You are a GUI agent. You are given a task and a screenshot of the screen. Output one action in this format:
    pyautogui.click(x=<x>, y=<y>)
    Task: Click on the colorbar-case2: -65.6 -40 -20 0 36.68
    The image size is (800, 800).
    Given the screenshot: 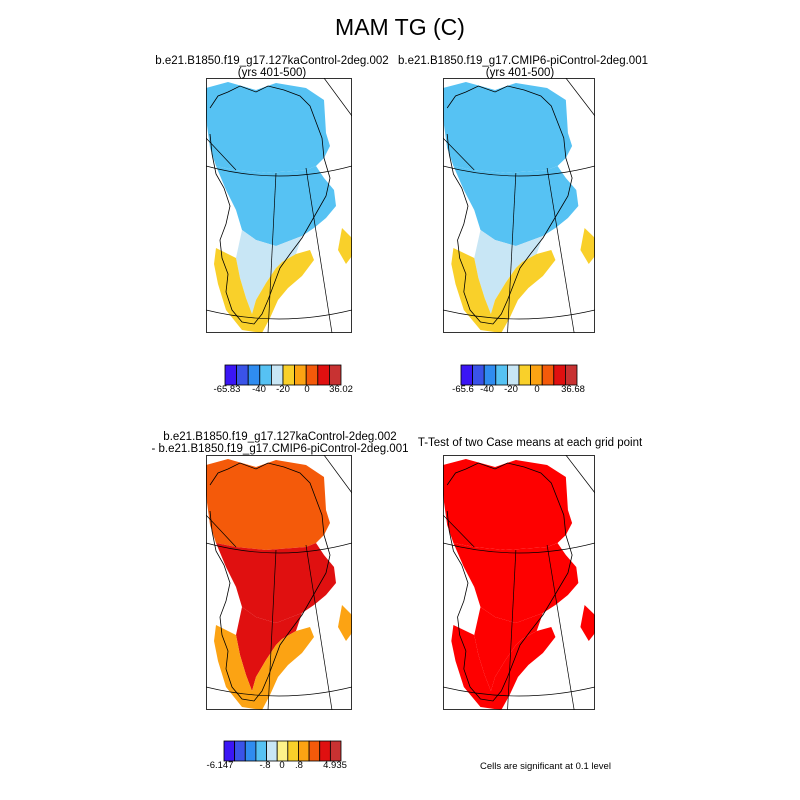 What is the action you would take?
    pyautogui.click(x=518, y=381)
    